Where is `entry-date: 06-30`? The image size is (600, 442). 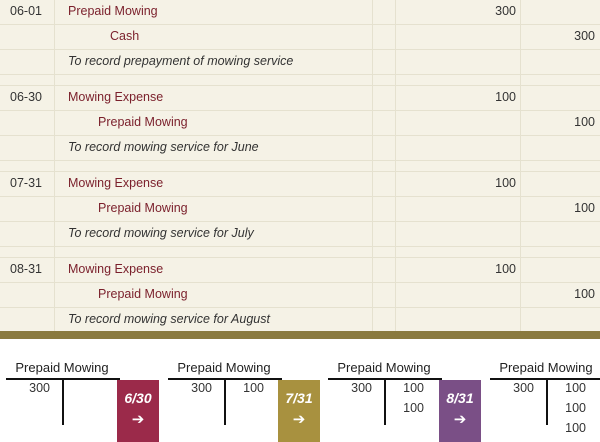 entry-date: 06-30 is located at coordinates (26, 97).